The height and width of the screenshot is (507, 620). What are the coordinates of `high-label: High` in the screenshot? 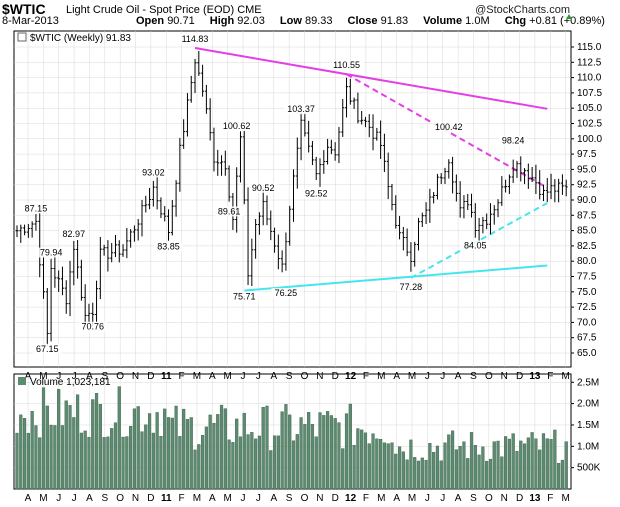 It's located at (222, 21).